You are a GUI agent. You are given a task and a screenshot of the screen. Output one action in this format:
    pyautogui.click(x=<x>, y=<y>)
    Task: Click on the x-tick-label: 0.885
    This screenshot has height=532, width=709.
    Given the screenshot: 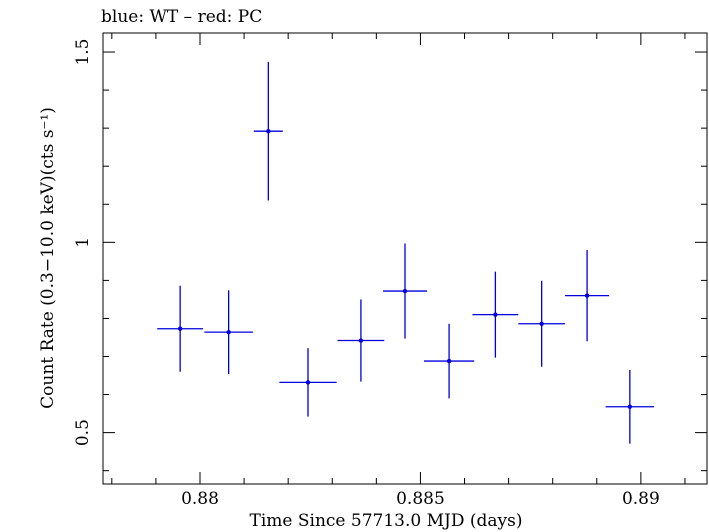 What is the action you would take?
    pyautogui.click(x=420, y=499)
    